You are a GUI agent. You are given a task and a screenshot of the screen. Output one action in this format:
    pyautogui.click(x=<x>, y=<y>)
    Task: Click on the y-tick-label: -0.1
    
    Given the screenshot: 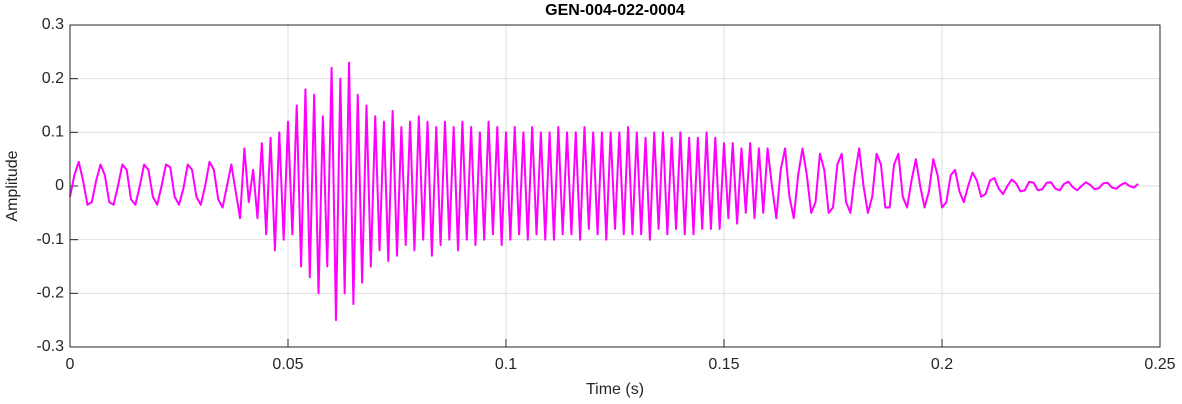 What is the action you would take?
    pyautogui.click(x=50, y=239)
    